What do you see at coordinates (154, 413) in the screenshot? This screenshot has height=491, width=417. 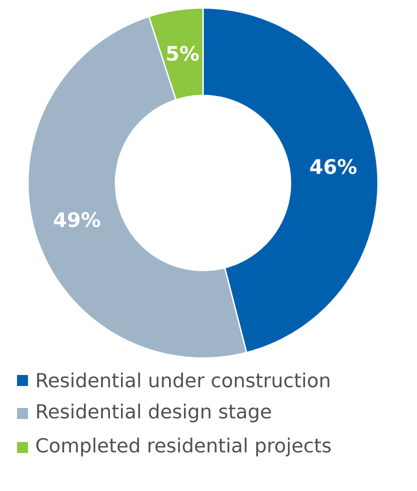 I see `legend-label: Residential design stage` at bounding box center [154, 413].